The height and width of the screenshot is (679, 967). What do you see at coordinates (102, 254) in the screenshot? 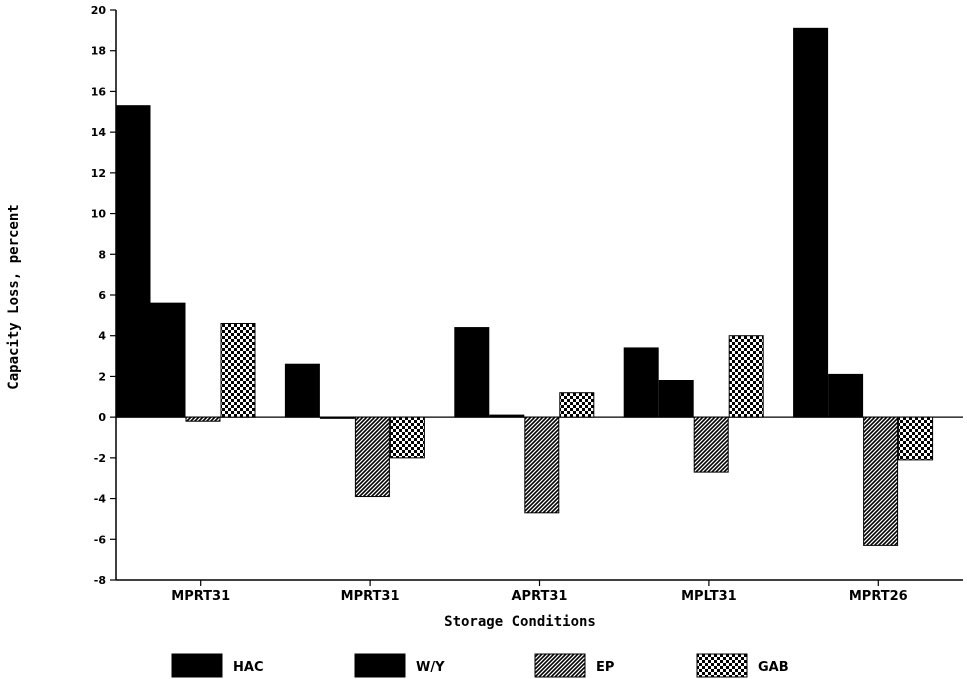
I see `y-tick-label: 8` at bounding box center [102, 254].